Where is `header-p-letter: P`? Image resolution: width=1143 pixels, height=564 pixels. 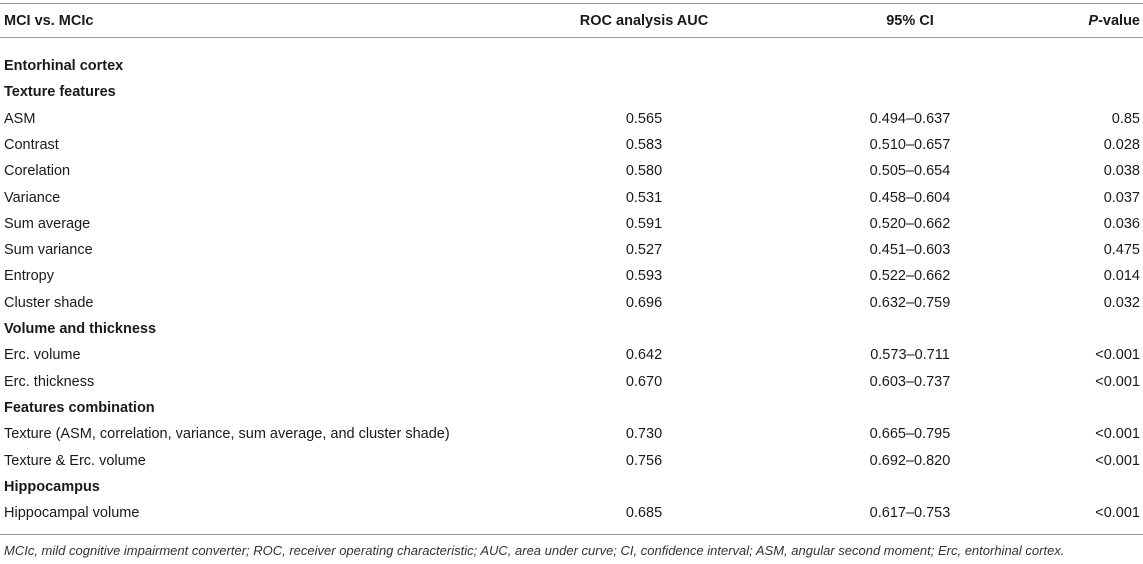 header-p-letter: P is located at coordinates (1093, 21).